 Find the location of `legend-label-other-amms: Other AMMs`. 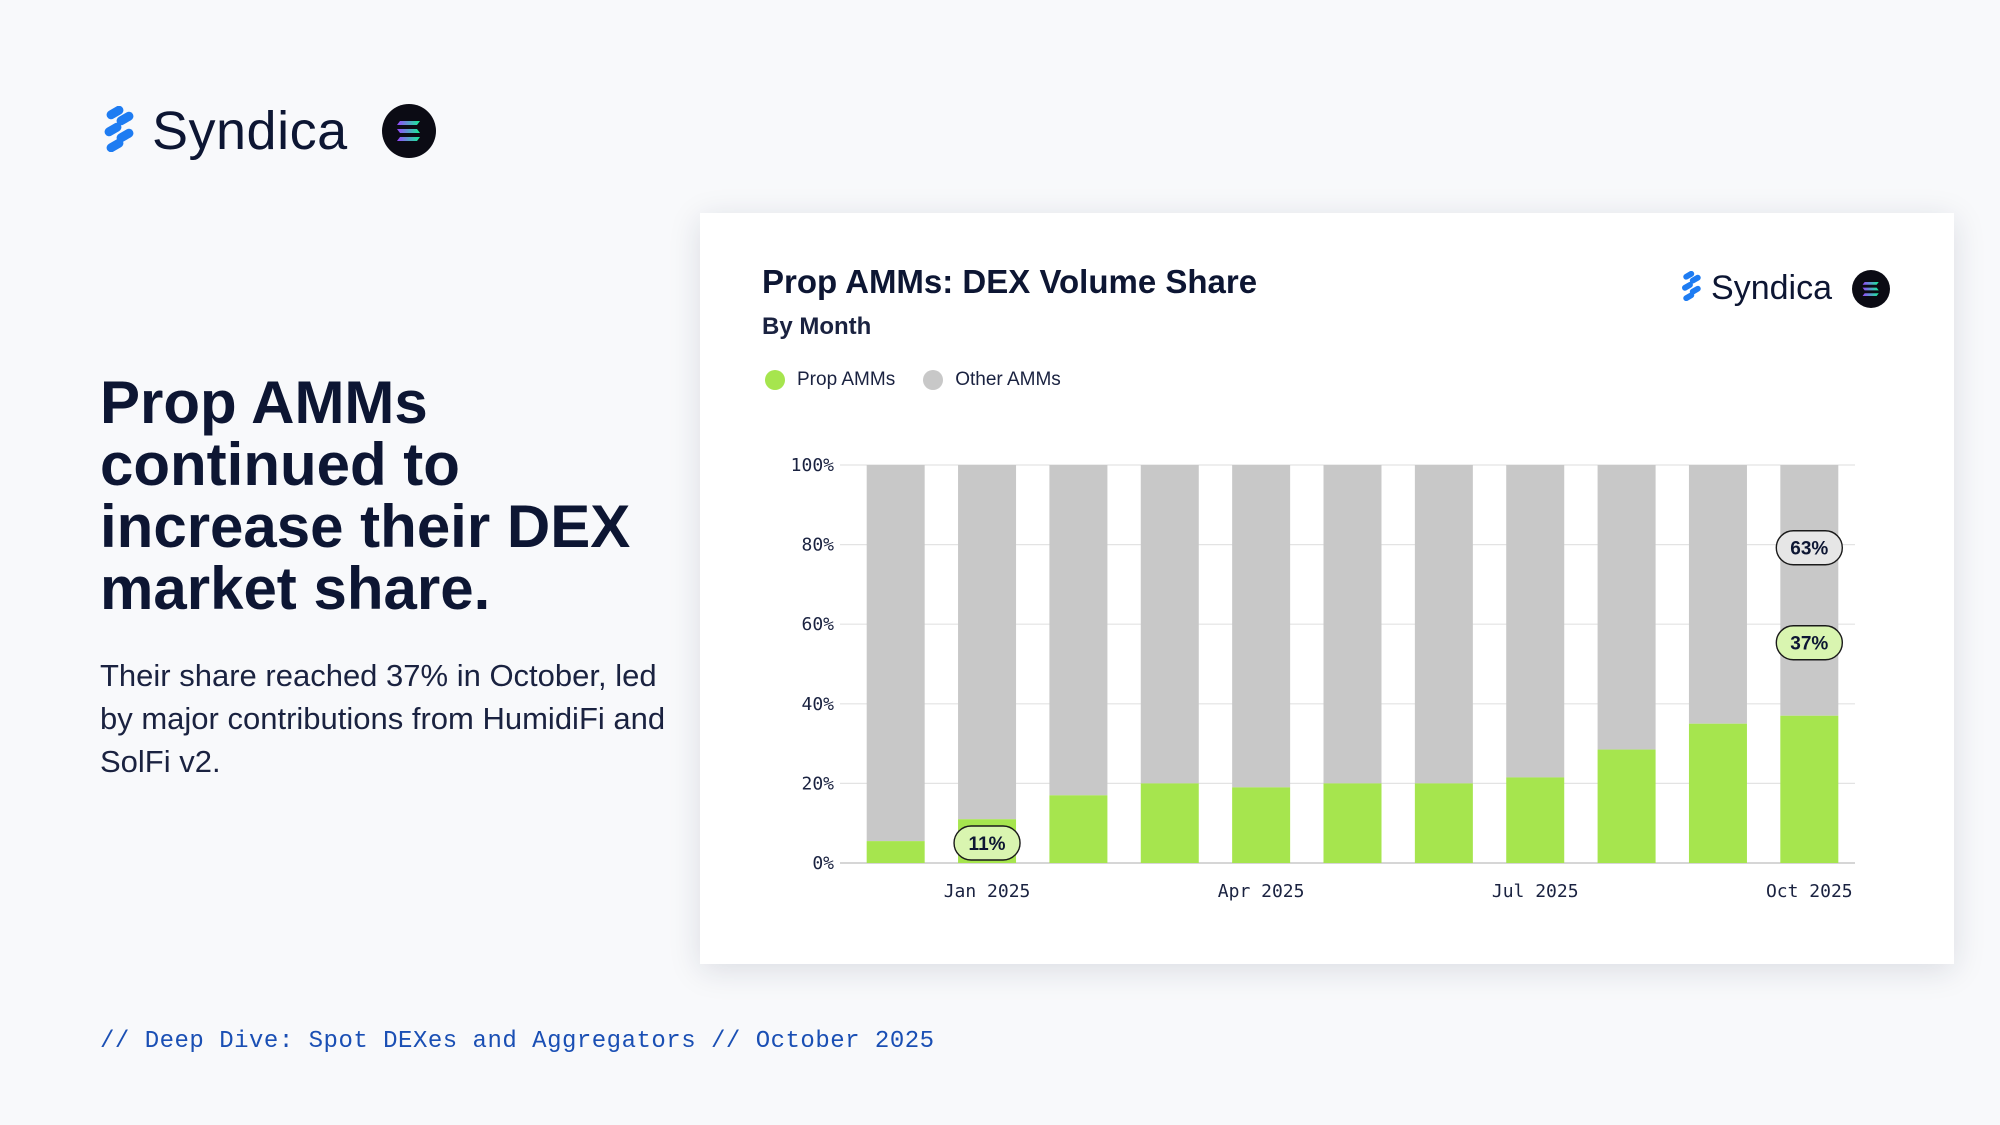

legend-label-other-amms: Other AMMs is located at coordinates (1008, 379).